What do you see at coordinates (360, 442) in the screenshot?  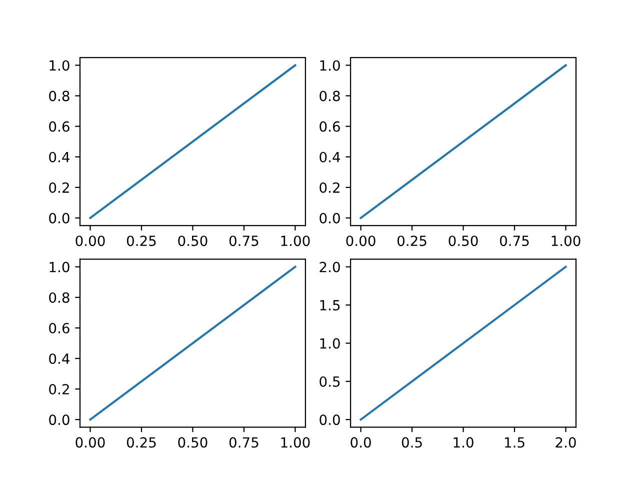 I see `x-tick-label: 0.0` at bounding box center [360, 442].